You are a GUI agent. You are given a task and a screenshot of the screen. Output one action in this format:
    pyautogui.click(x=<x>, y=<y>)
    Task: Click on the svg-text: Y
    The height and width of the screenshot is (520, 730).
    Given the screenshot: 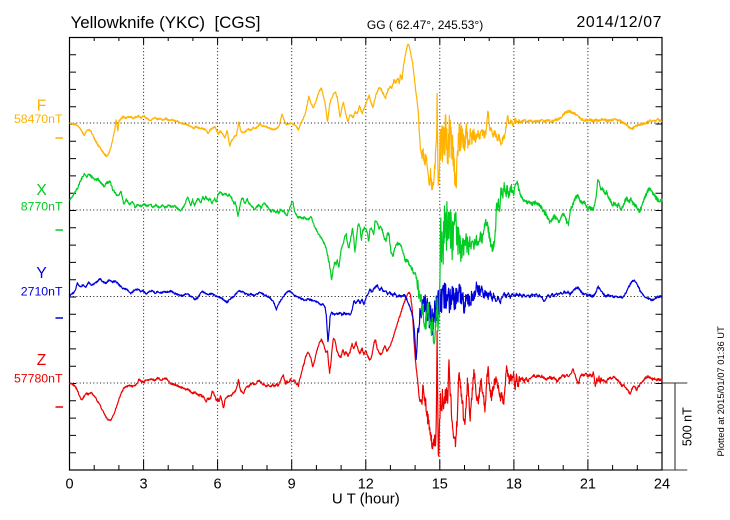 What is the action you would take?
    pyautogui.click(x=41, y=273)
    